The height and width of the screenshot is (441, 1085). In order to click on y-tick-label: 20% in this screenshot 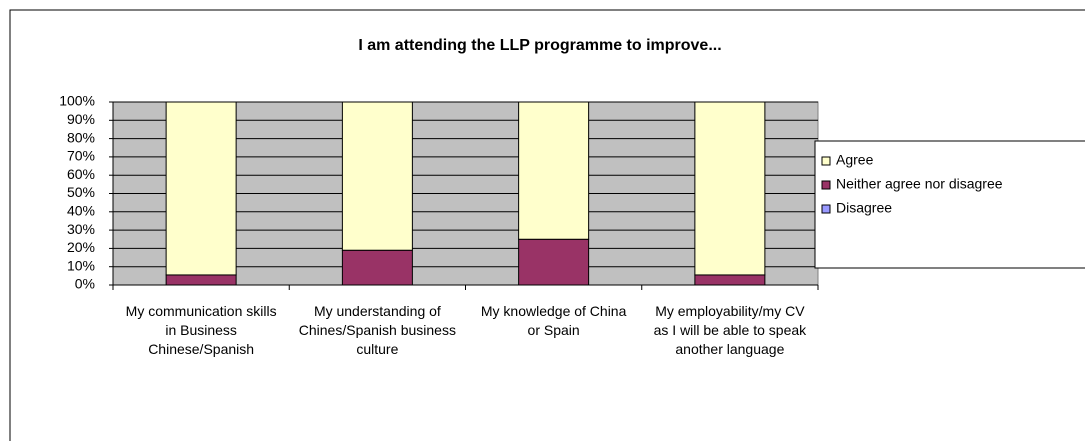, I will do `click(81, 247)`.